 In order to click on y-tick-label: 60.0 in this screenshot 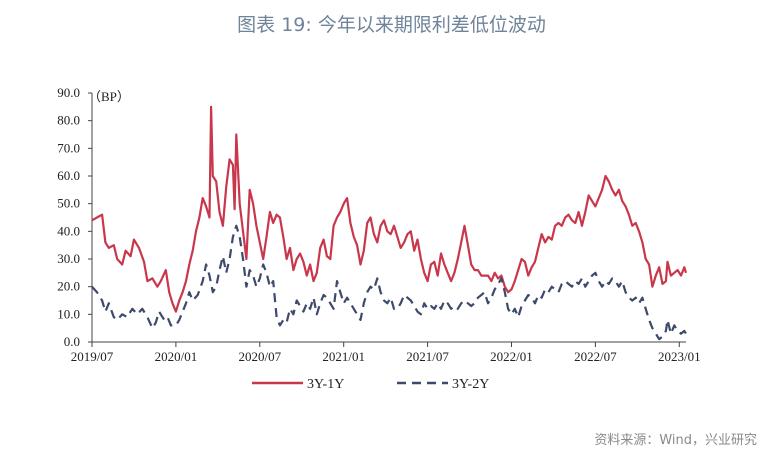, I will do `click(68, 175)`.